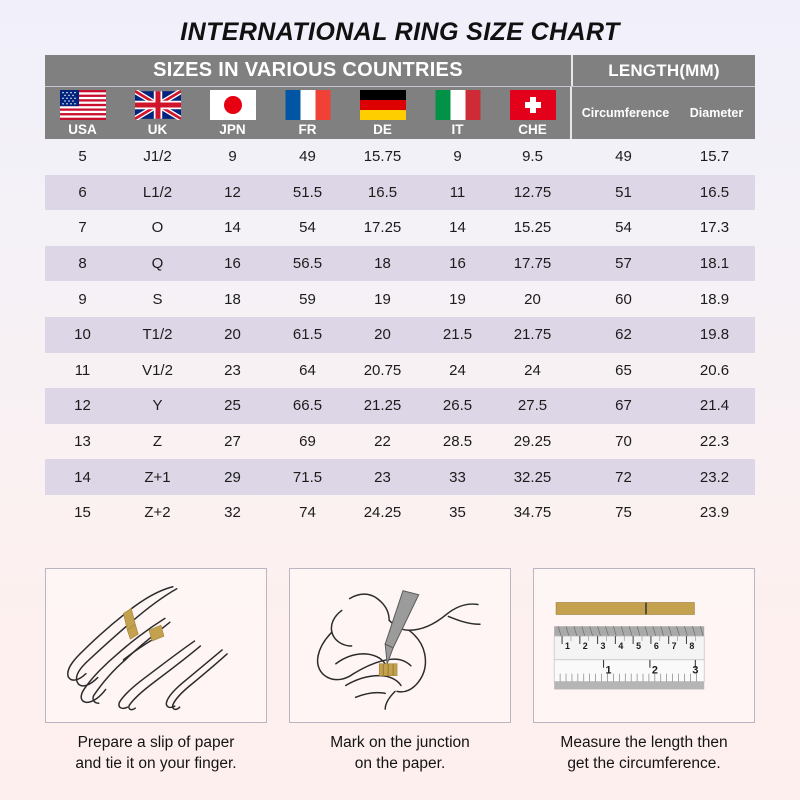 This screenshot has height=800, width=800. Describe the element at coordinates (157, 442) in the screenshot. I see `cell-uk: Z` at that location.